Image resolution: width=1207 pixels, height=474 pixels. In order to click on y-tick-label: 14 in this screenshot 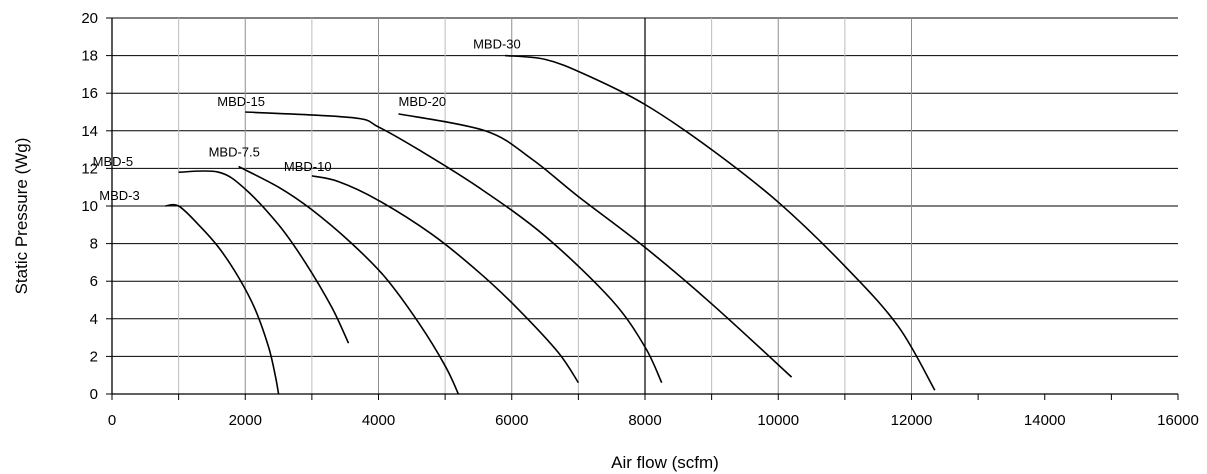, I will do `click(89, 131)`.